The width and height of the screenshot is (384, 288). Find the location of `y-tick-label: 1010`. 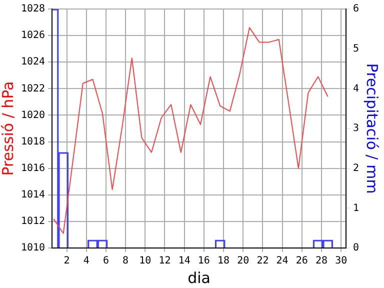

y-tick-label: 1010 is located at coordinates (33, 248).